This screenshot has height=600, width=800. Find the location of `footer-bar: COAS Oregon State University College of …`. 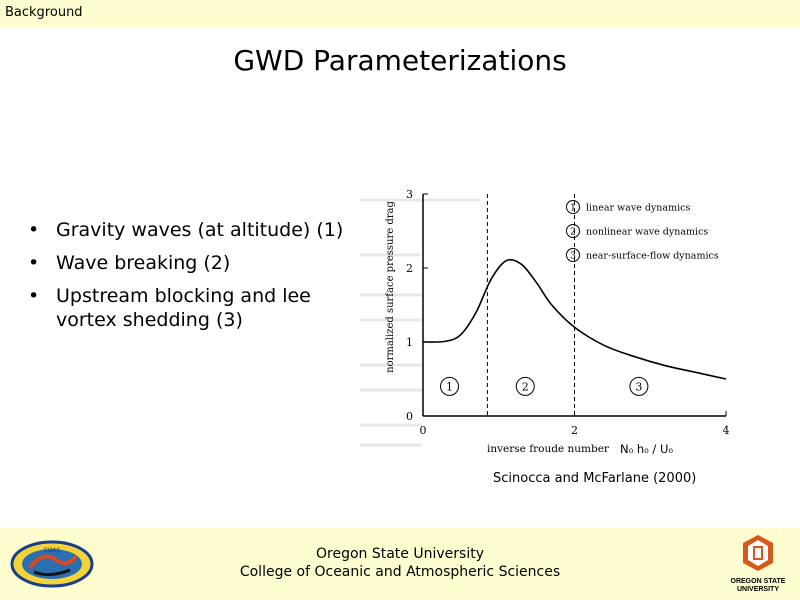

footer-bar: COAS Oregon State University College of … is located at coordinates (400, 564).